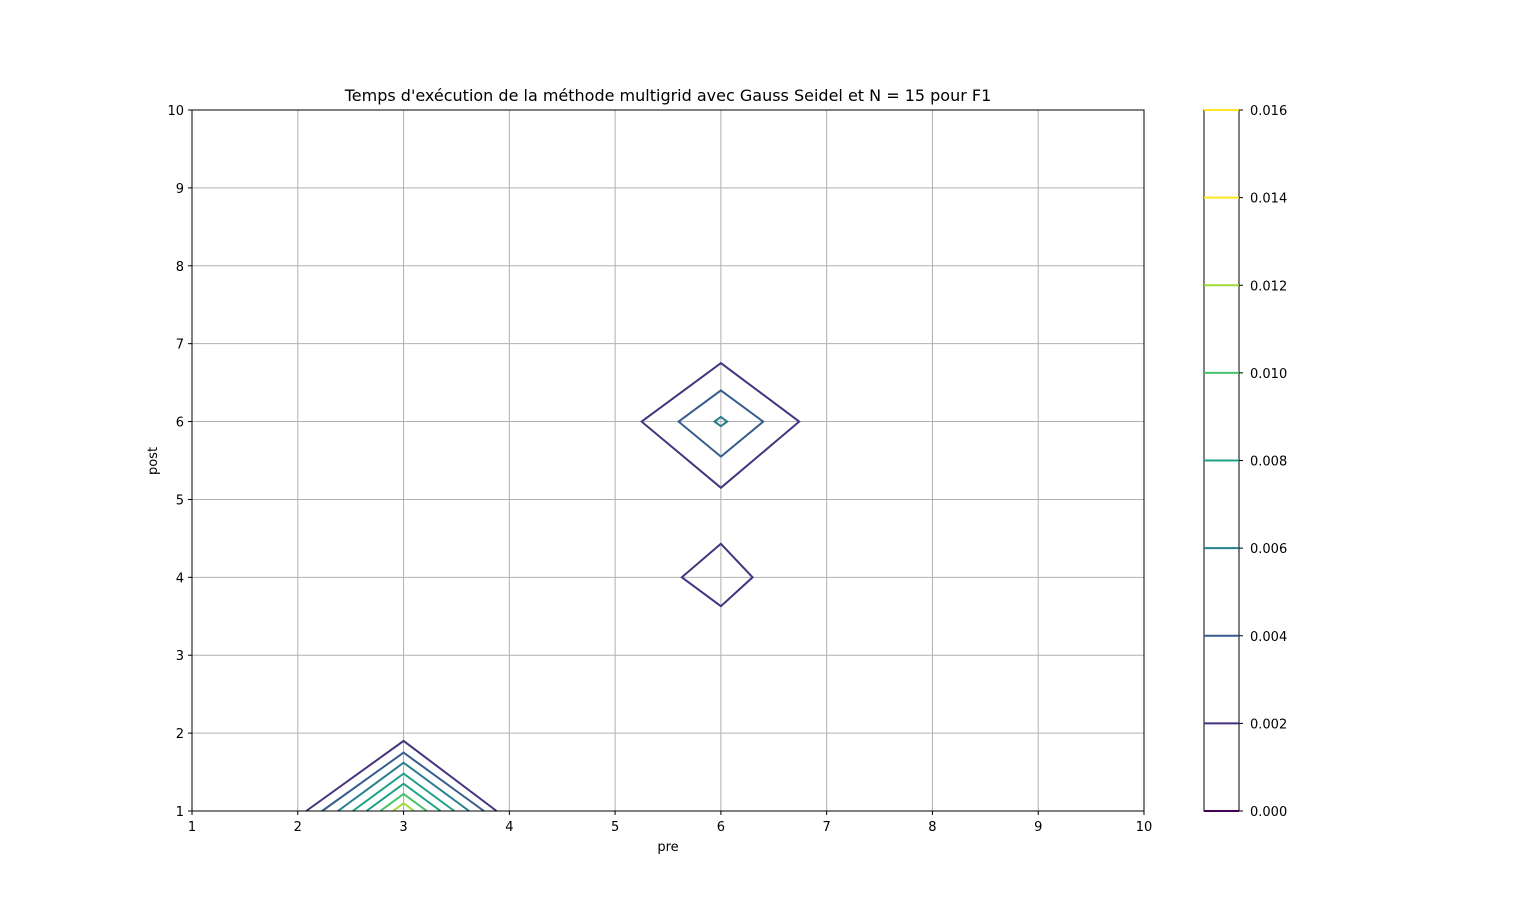 The height and width of the screenshot is (911, 1536). What do you see at coordinates (180, 500) in the screenshot?
I see `y-tick-label: 5` at bounding box center [180, 500].